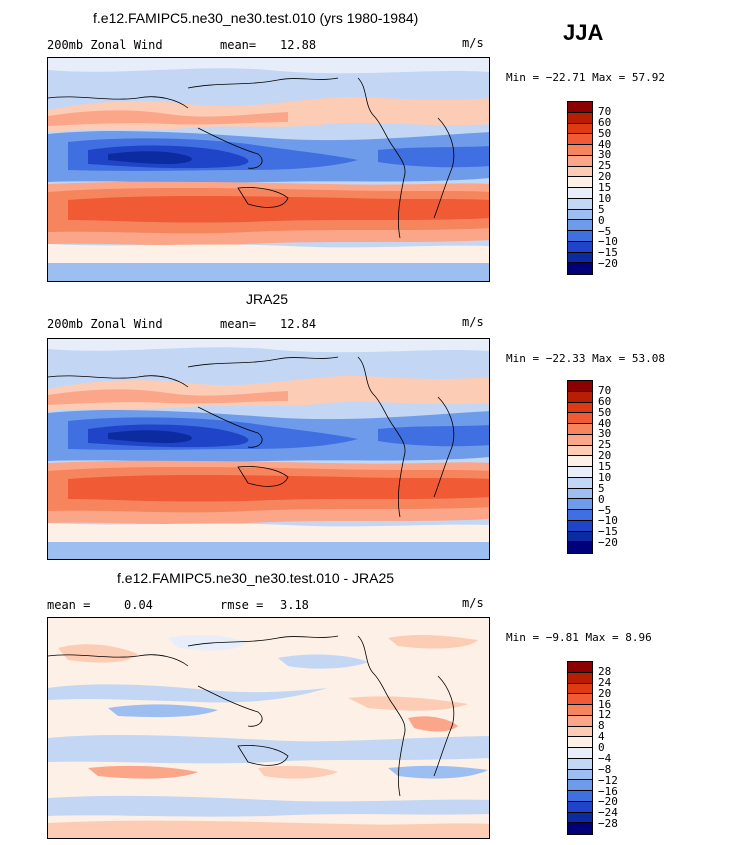  I want to click on panel1-units: m/s, so click(473, 43).